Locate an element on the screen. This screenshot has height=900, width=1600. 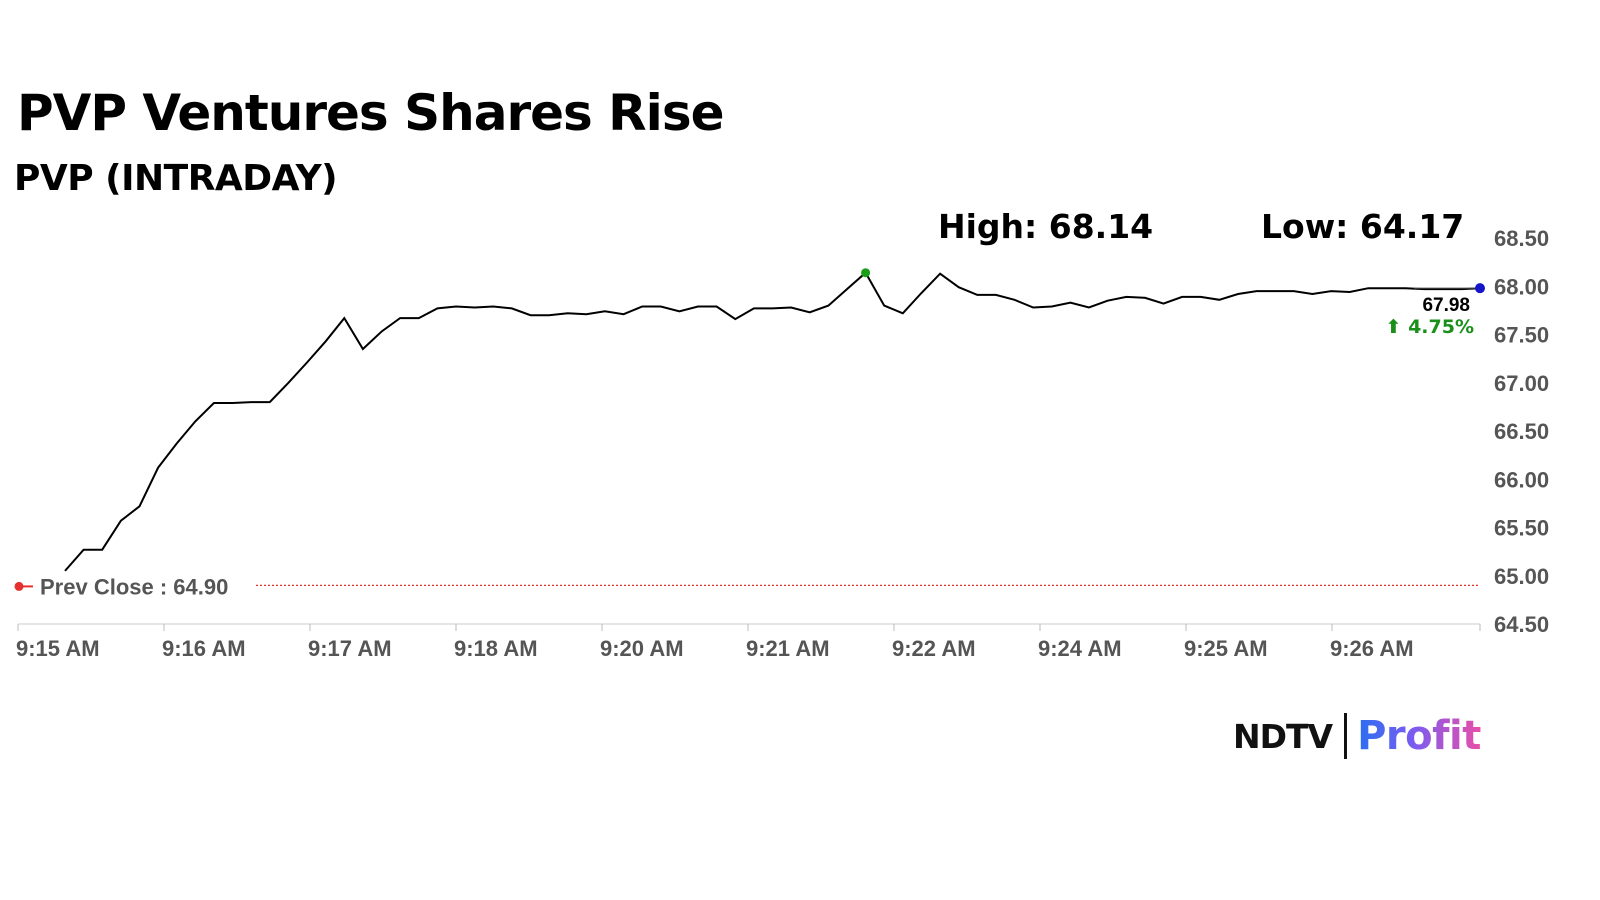
last-price-label: 67.98 is located at coordinates (1446, 305).